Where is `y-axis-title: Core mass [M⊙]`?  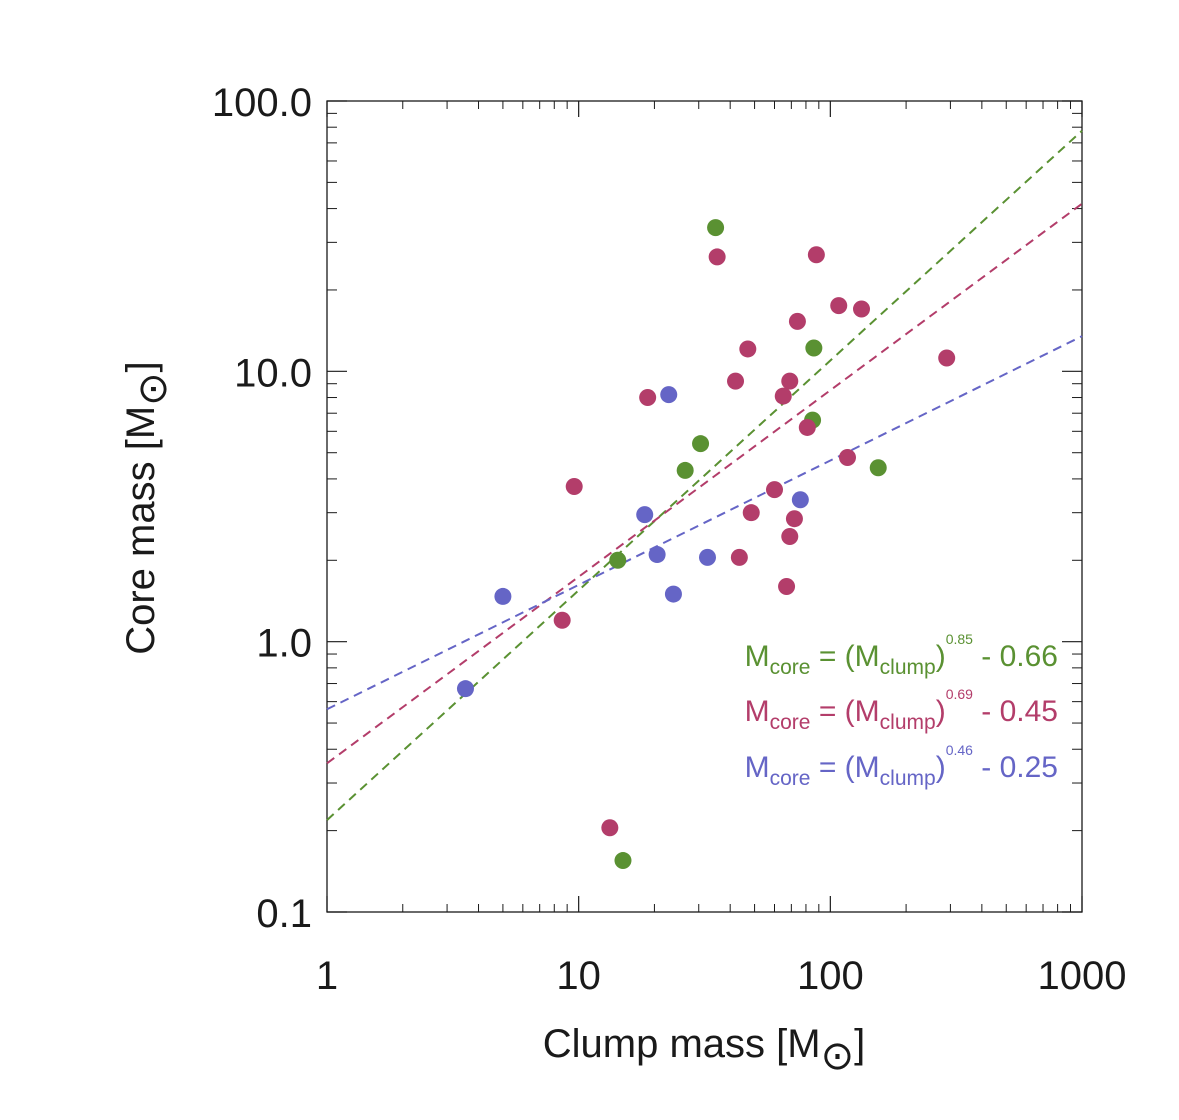 y-axis-title: Core mass [M⊙] is located at coordinates (147, 508).